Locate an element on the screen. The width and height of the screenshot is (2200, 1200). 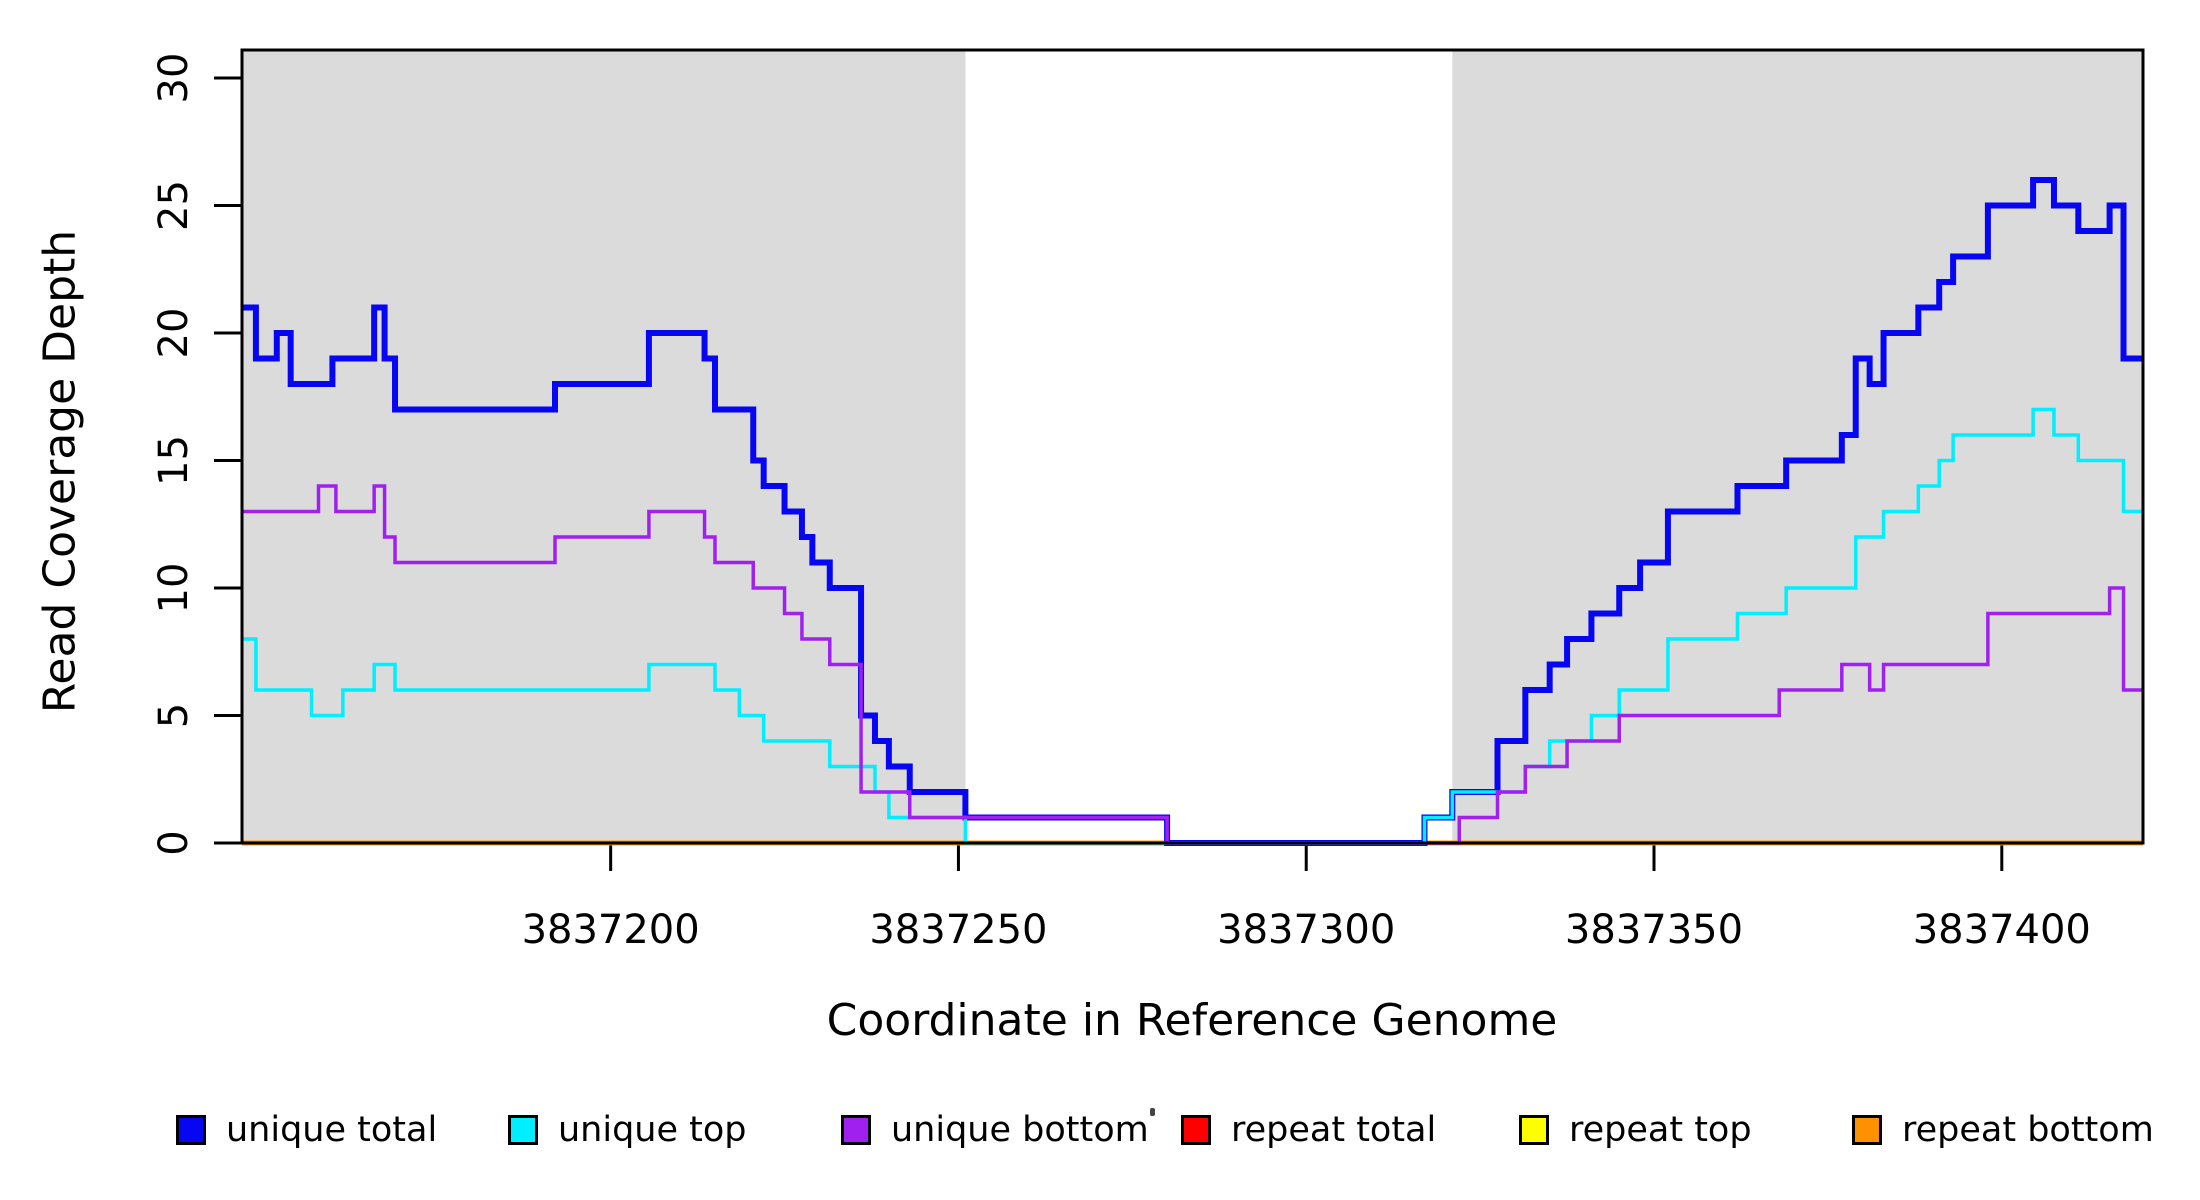
x-tick-label: 3837200 is located at coordinates (611, 930).